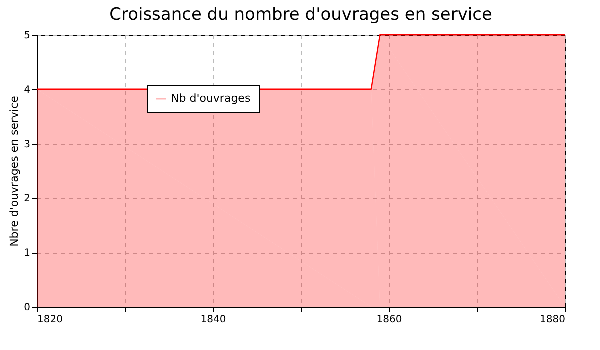  I want to click on y-tick-label: 1, so click(27, 254).